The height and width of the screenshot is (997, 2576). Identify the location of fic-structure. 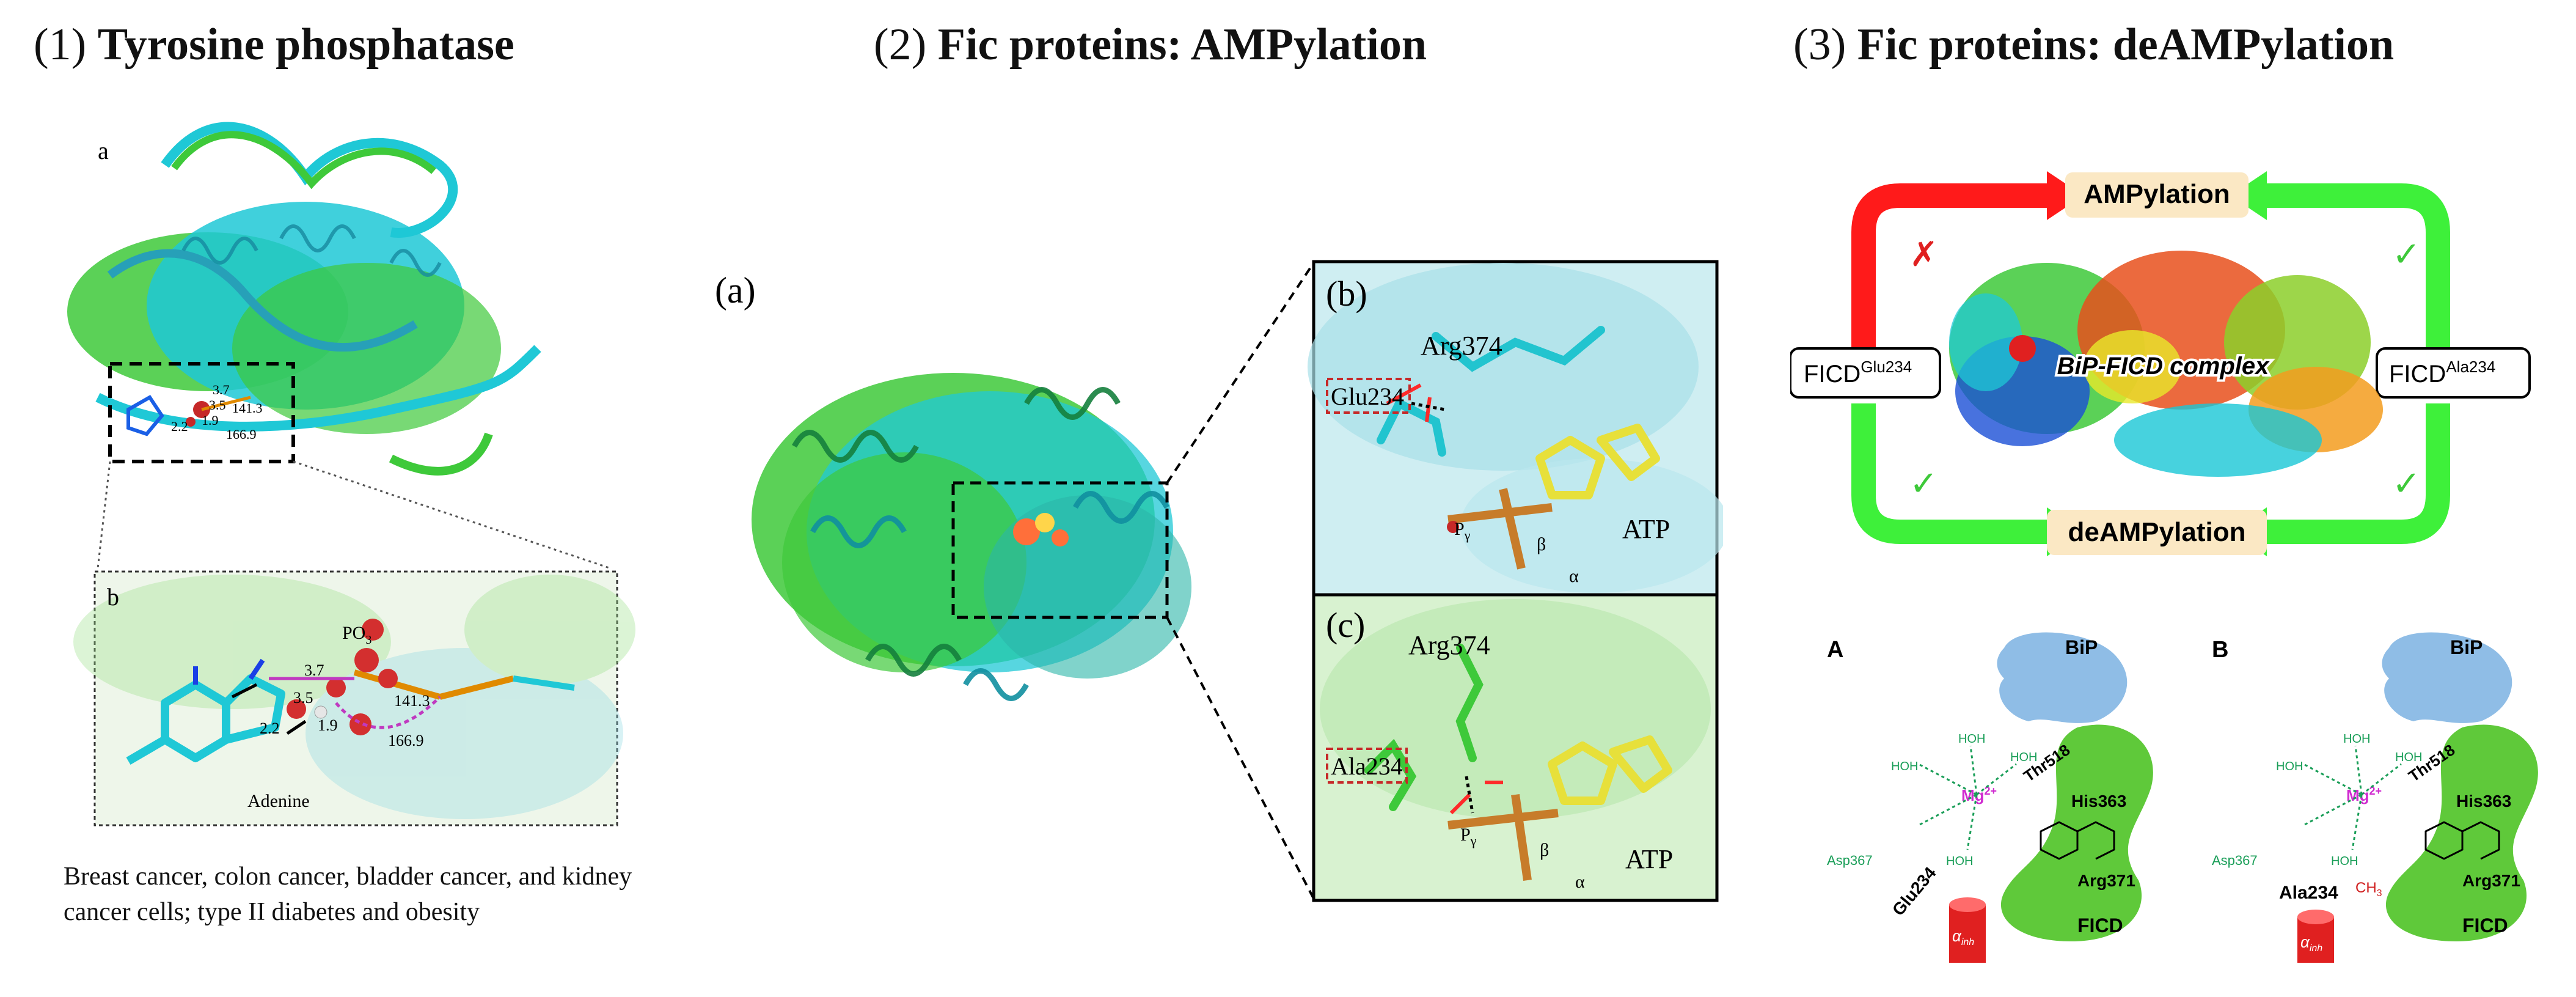
(971, 537).